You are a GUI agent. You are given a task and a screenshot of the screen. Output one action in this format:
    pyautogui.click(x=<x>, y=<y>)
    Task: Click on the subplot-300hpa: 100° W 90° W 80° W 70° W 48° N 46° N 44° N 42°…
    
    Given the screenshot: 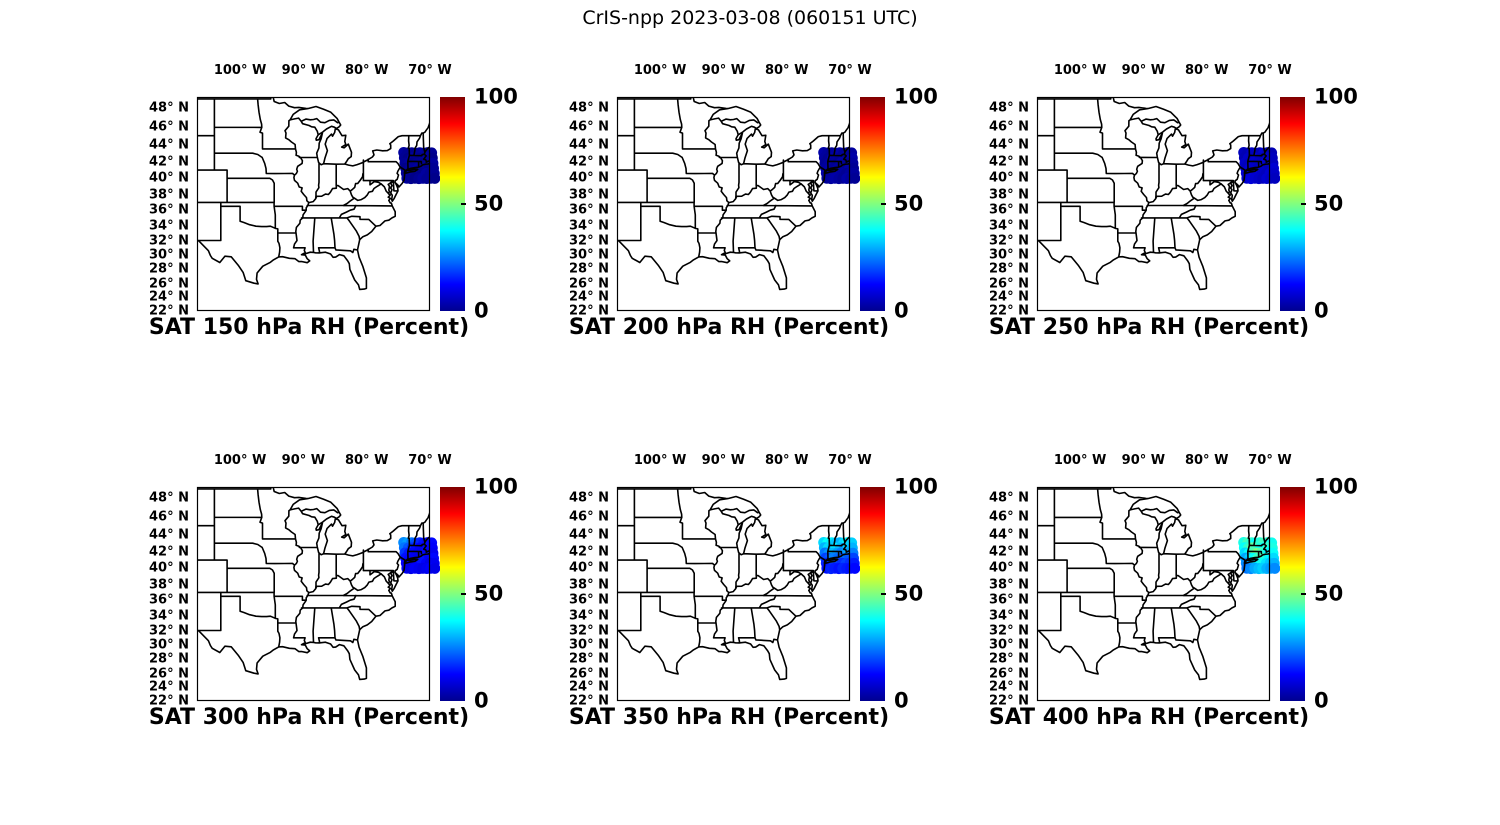 What is the action you would take?
    pyautogui.click(x=333, y=591)
    